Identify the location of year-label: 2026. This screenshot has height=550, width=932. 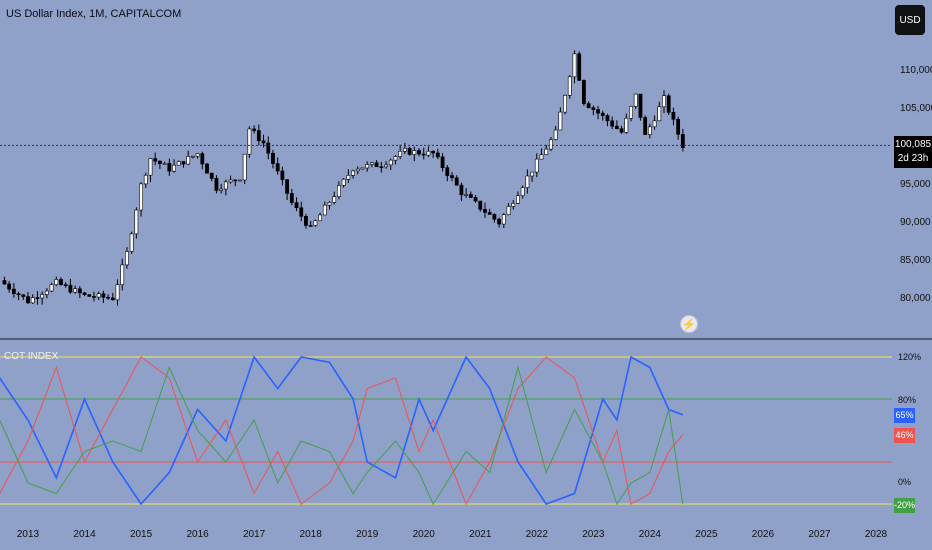
(763, 534).